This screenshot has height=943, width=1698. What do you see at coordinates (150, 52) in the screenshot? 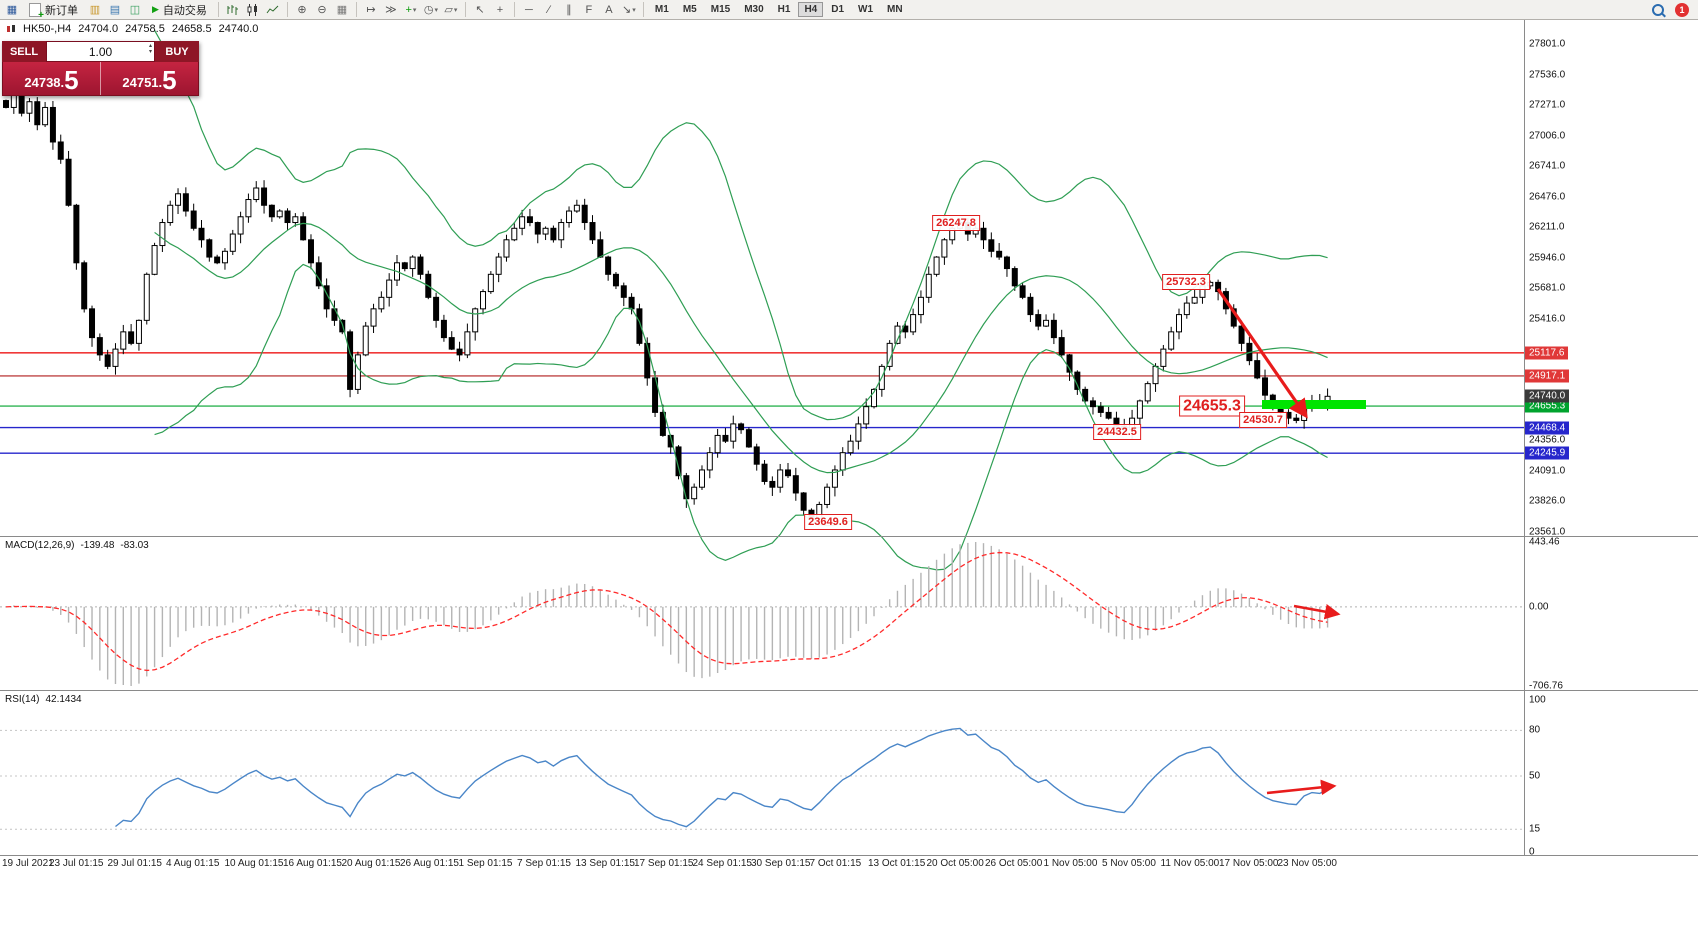
I see `stepper-down-icon: ▾` at bounding box center [150, 52].